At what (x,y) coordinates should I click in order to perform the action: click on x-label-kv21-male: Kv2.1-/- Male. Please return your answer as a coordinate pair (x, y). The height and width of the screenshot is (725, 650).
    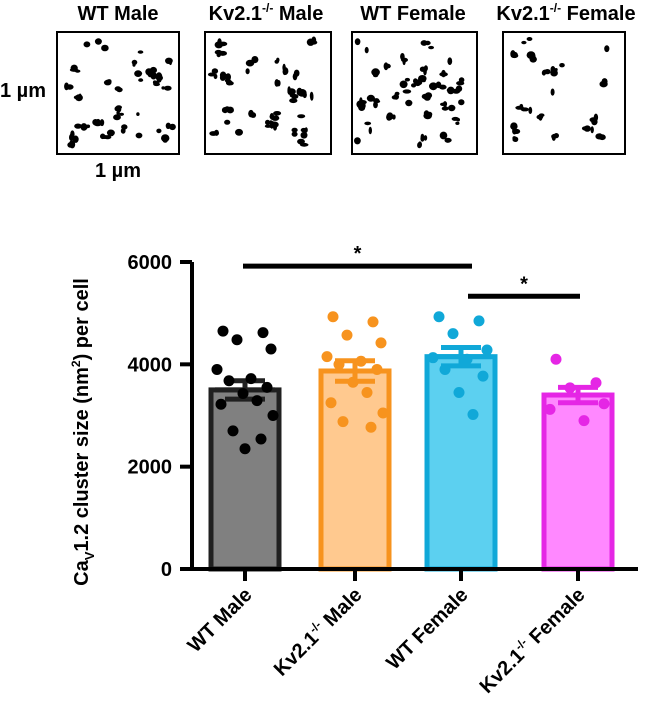
    Looking at the image, I should click on (317, 632).